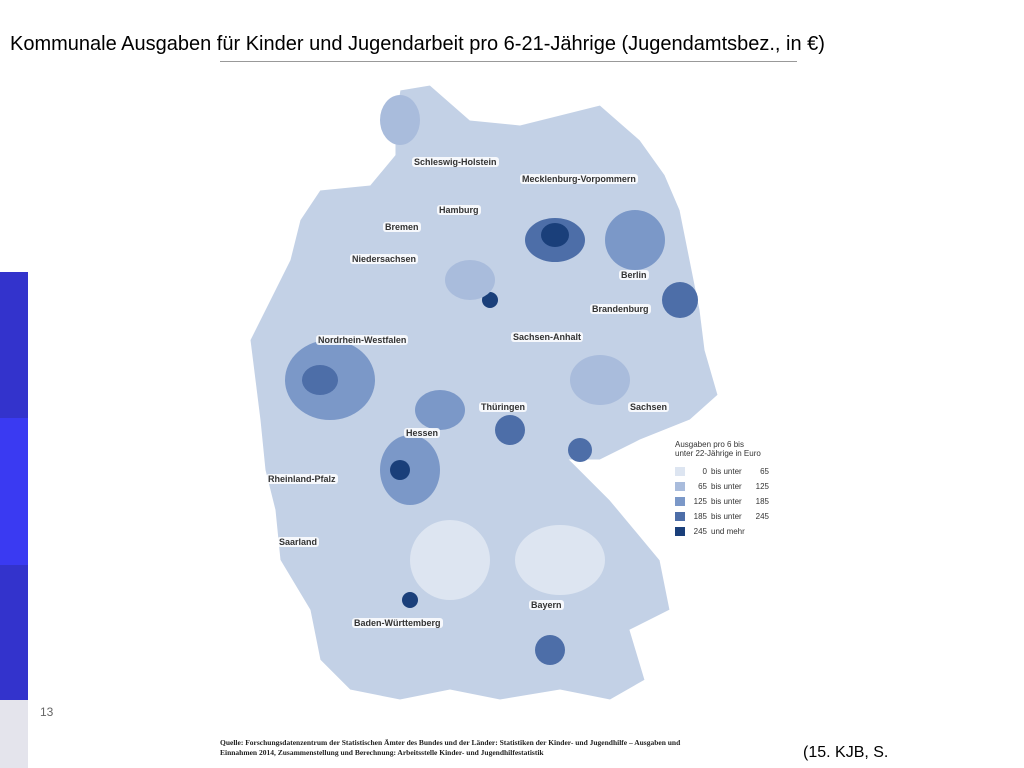  What do you see at coordinates (709, 444) in the screenshot?
I see `legend-title: Ausgaben pro 6 bis` at bounding box center [709, 444].